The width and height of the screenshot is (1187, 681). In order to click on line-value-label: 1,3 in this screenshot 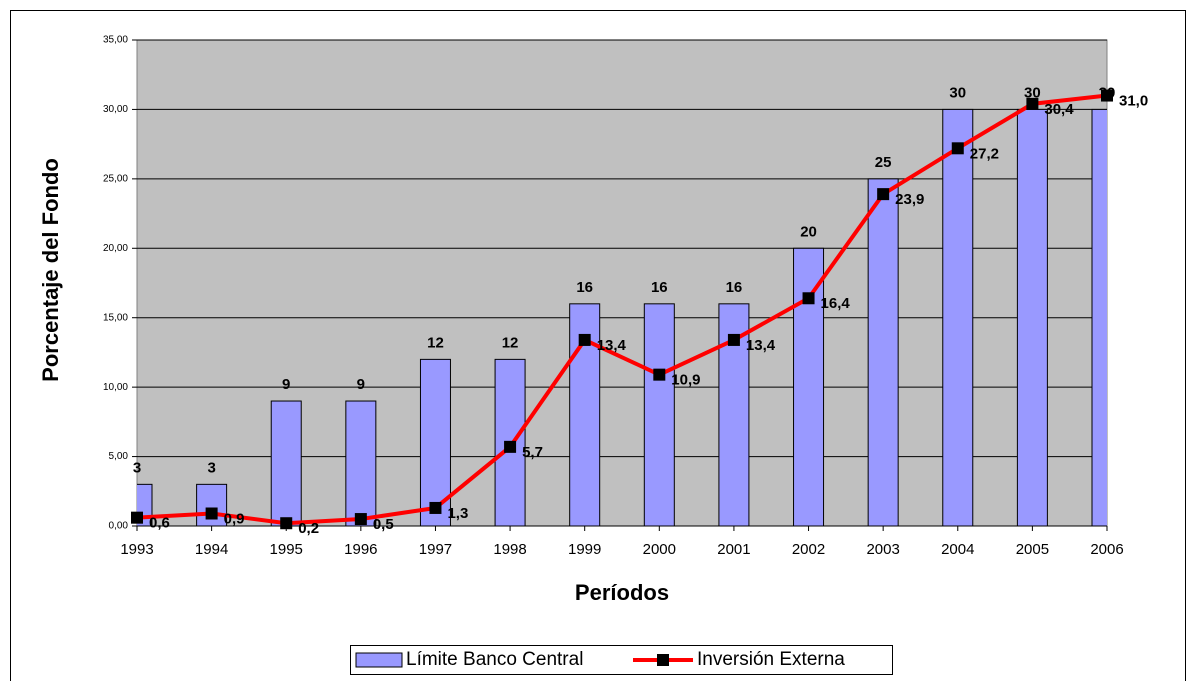, I will do `click(457, 513)`.